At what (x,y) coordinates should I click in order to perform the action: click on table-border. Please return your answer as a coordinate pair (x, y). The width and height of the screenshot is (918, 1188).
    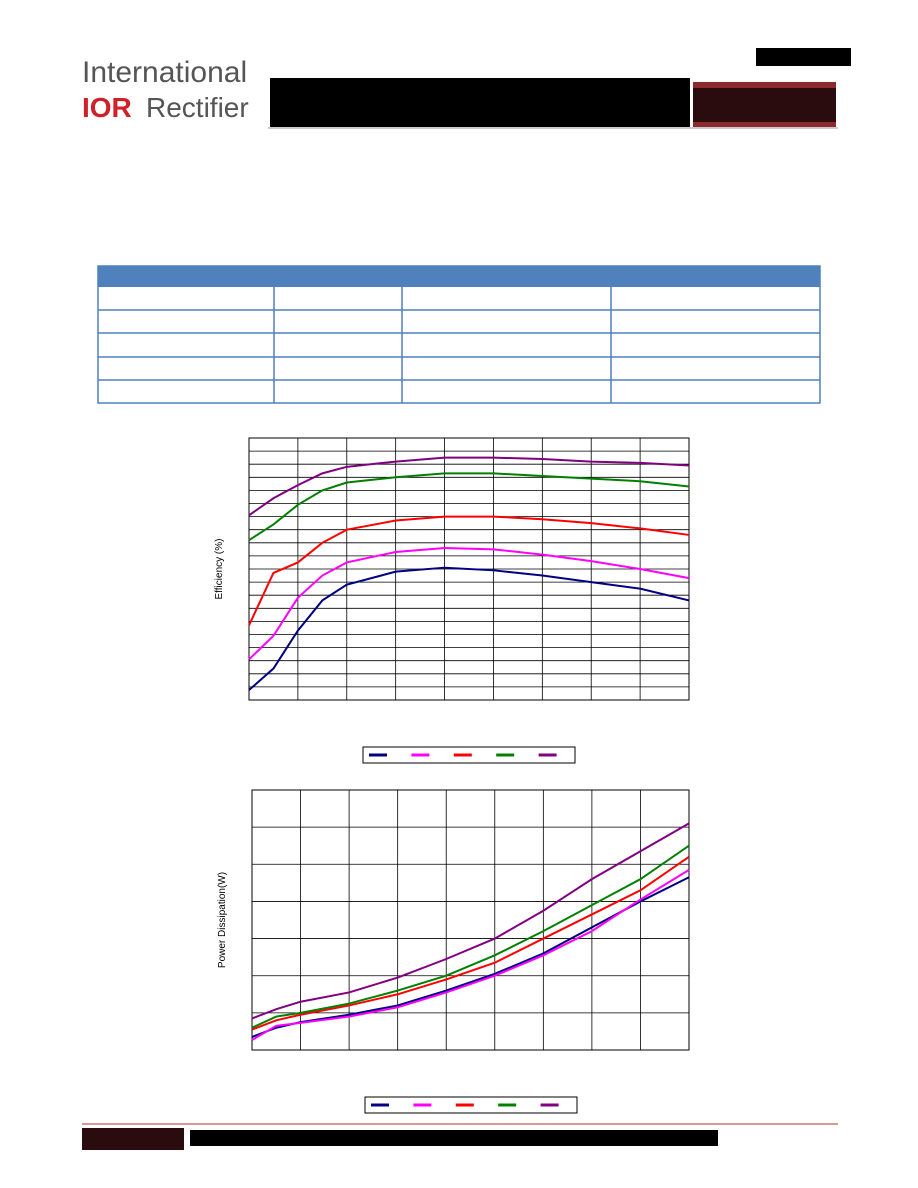
    Looking at the image, I should click on (459, 334).